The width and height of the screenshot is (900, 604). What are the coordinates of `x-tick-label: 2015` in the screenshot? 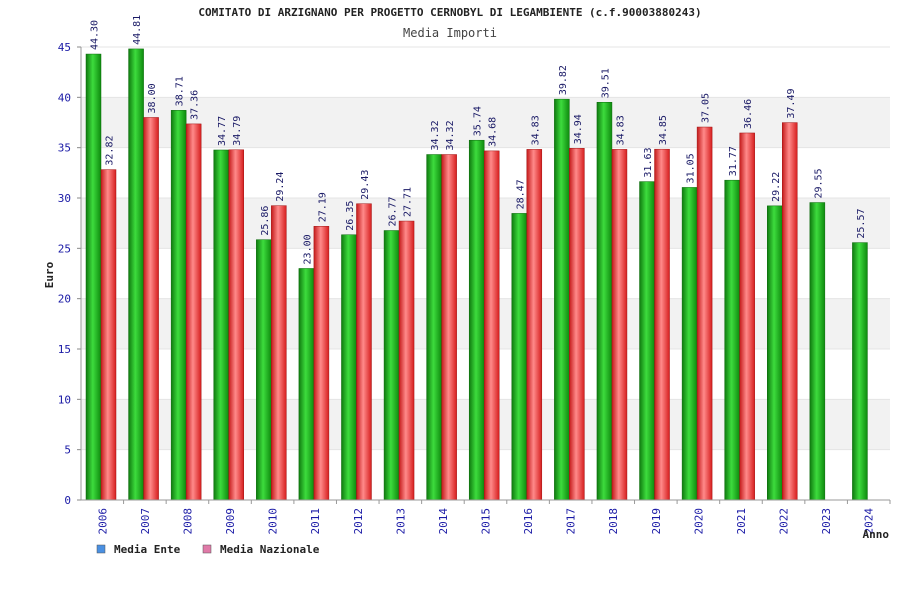 It's located at (486, 521).